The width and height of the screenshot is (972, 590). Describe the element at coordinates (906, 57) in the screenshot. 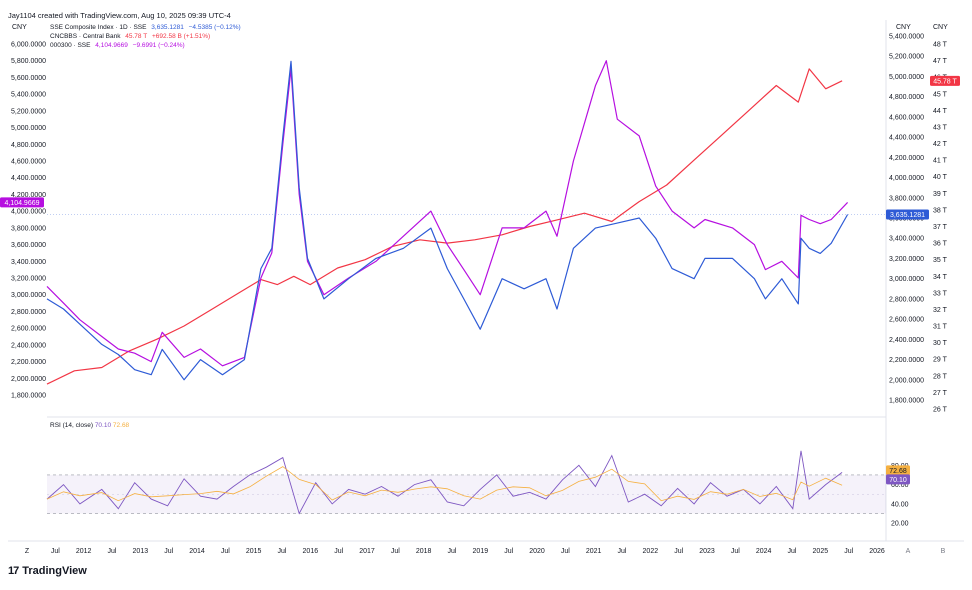

I see `right-axis-1-tick: 5,200.0000` at that location.